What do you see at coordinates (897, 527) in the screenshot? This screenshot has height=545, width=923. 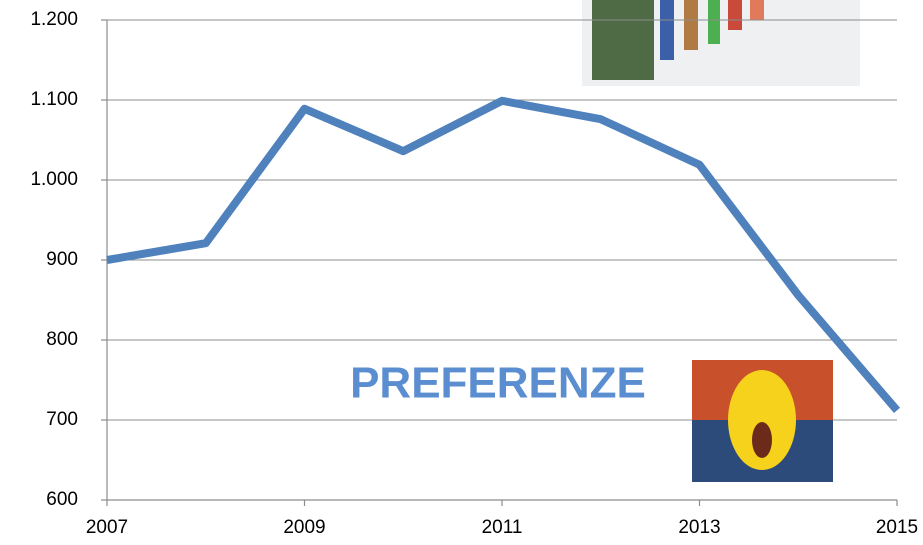 I see `x-tick-label: 2015` at bounding box center [897, 527].